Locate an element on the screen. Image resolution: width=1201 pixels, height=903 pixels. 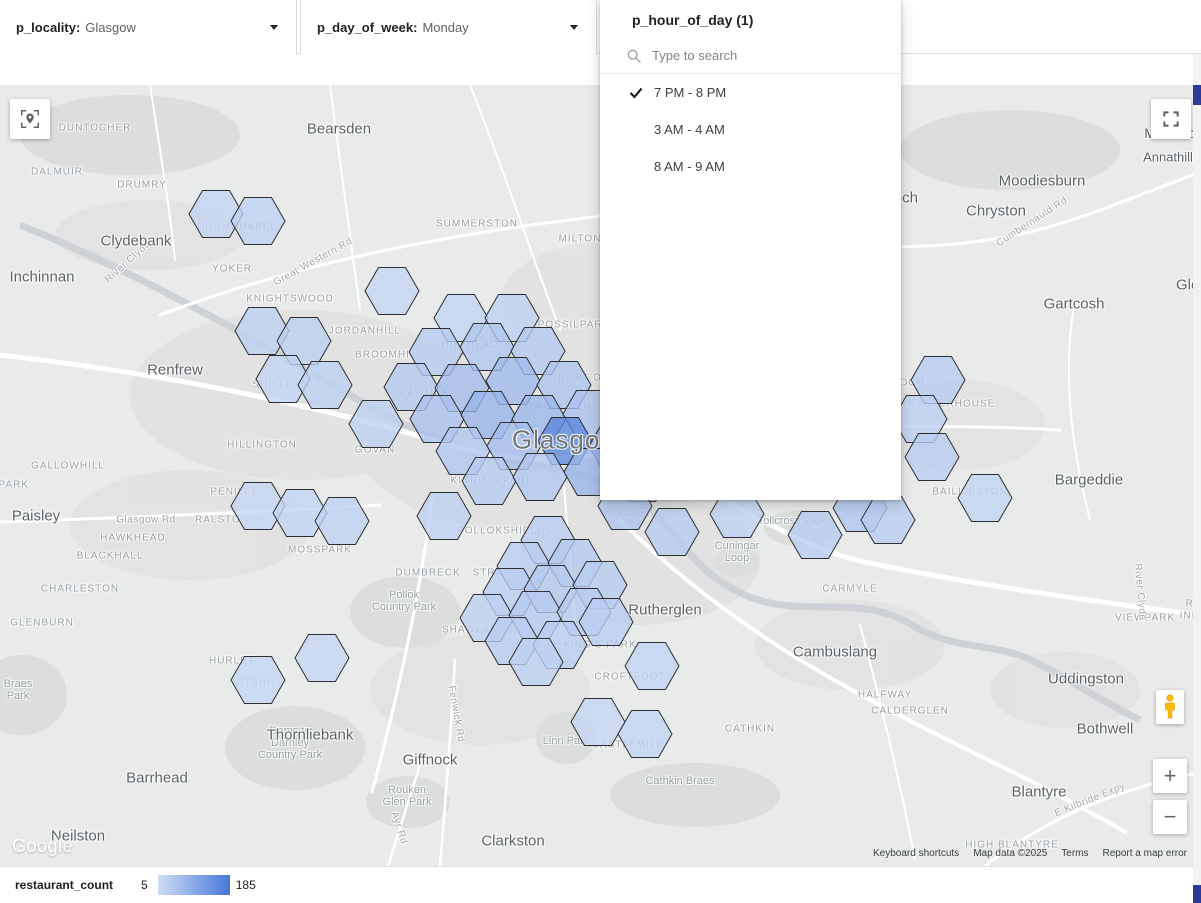
recenter-button is located at coordinates (30, 119).